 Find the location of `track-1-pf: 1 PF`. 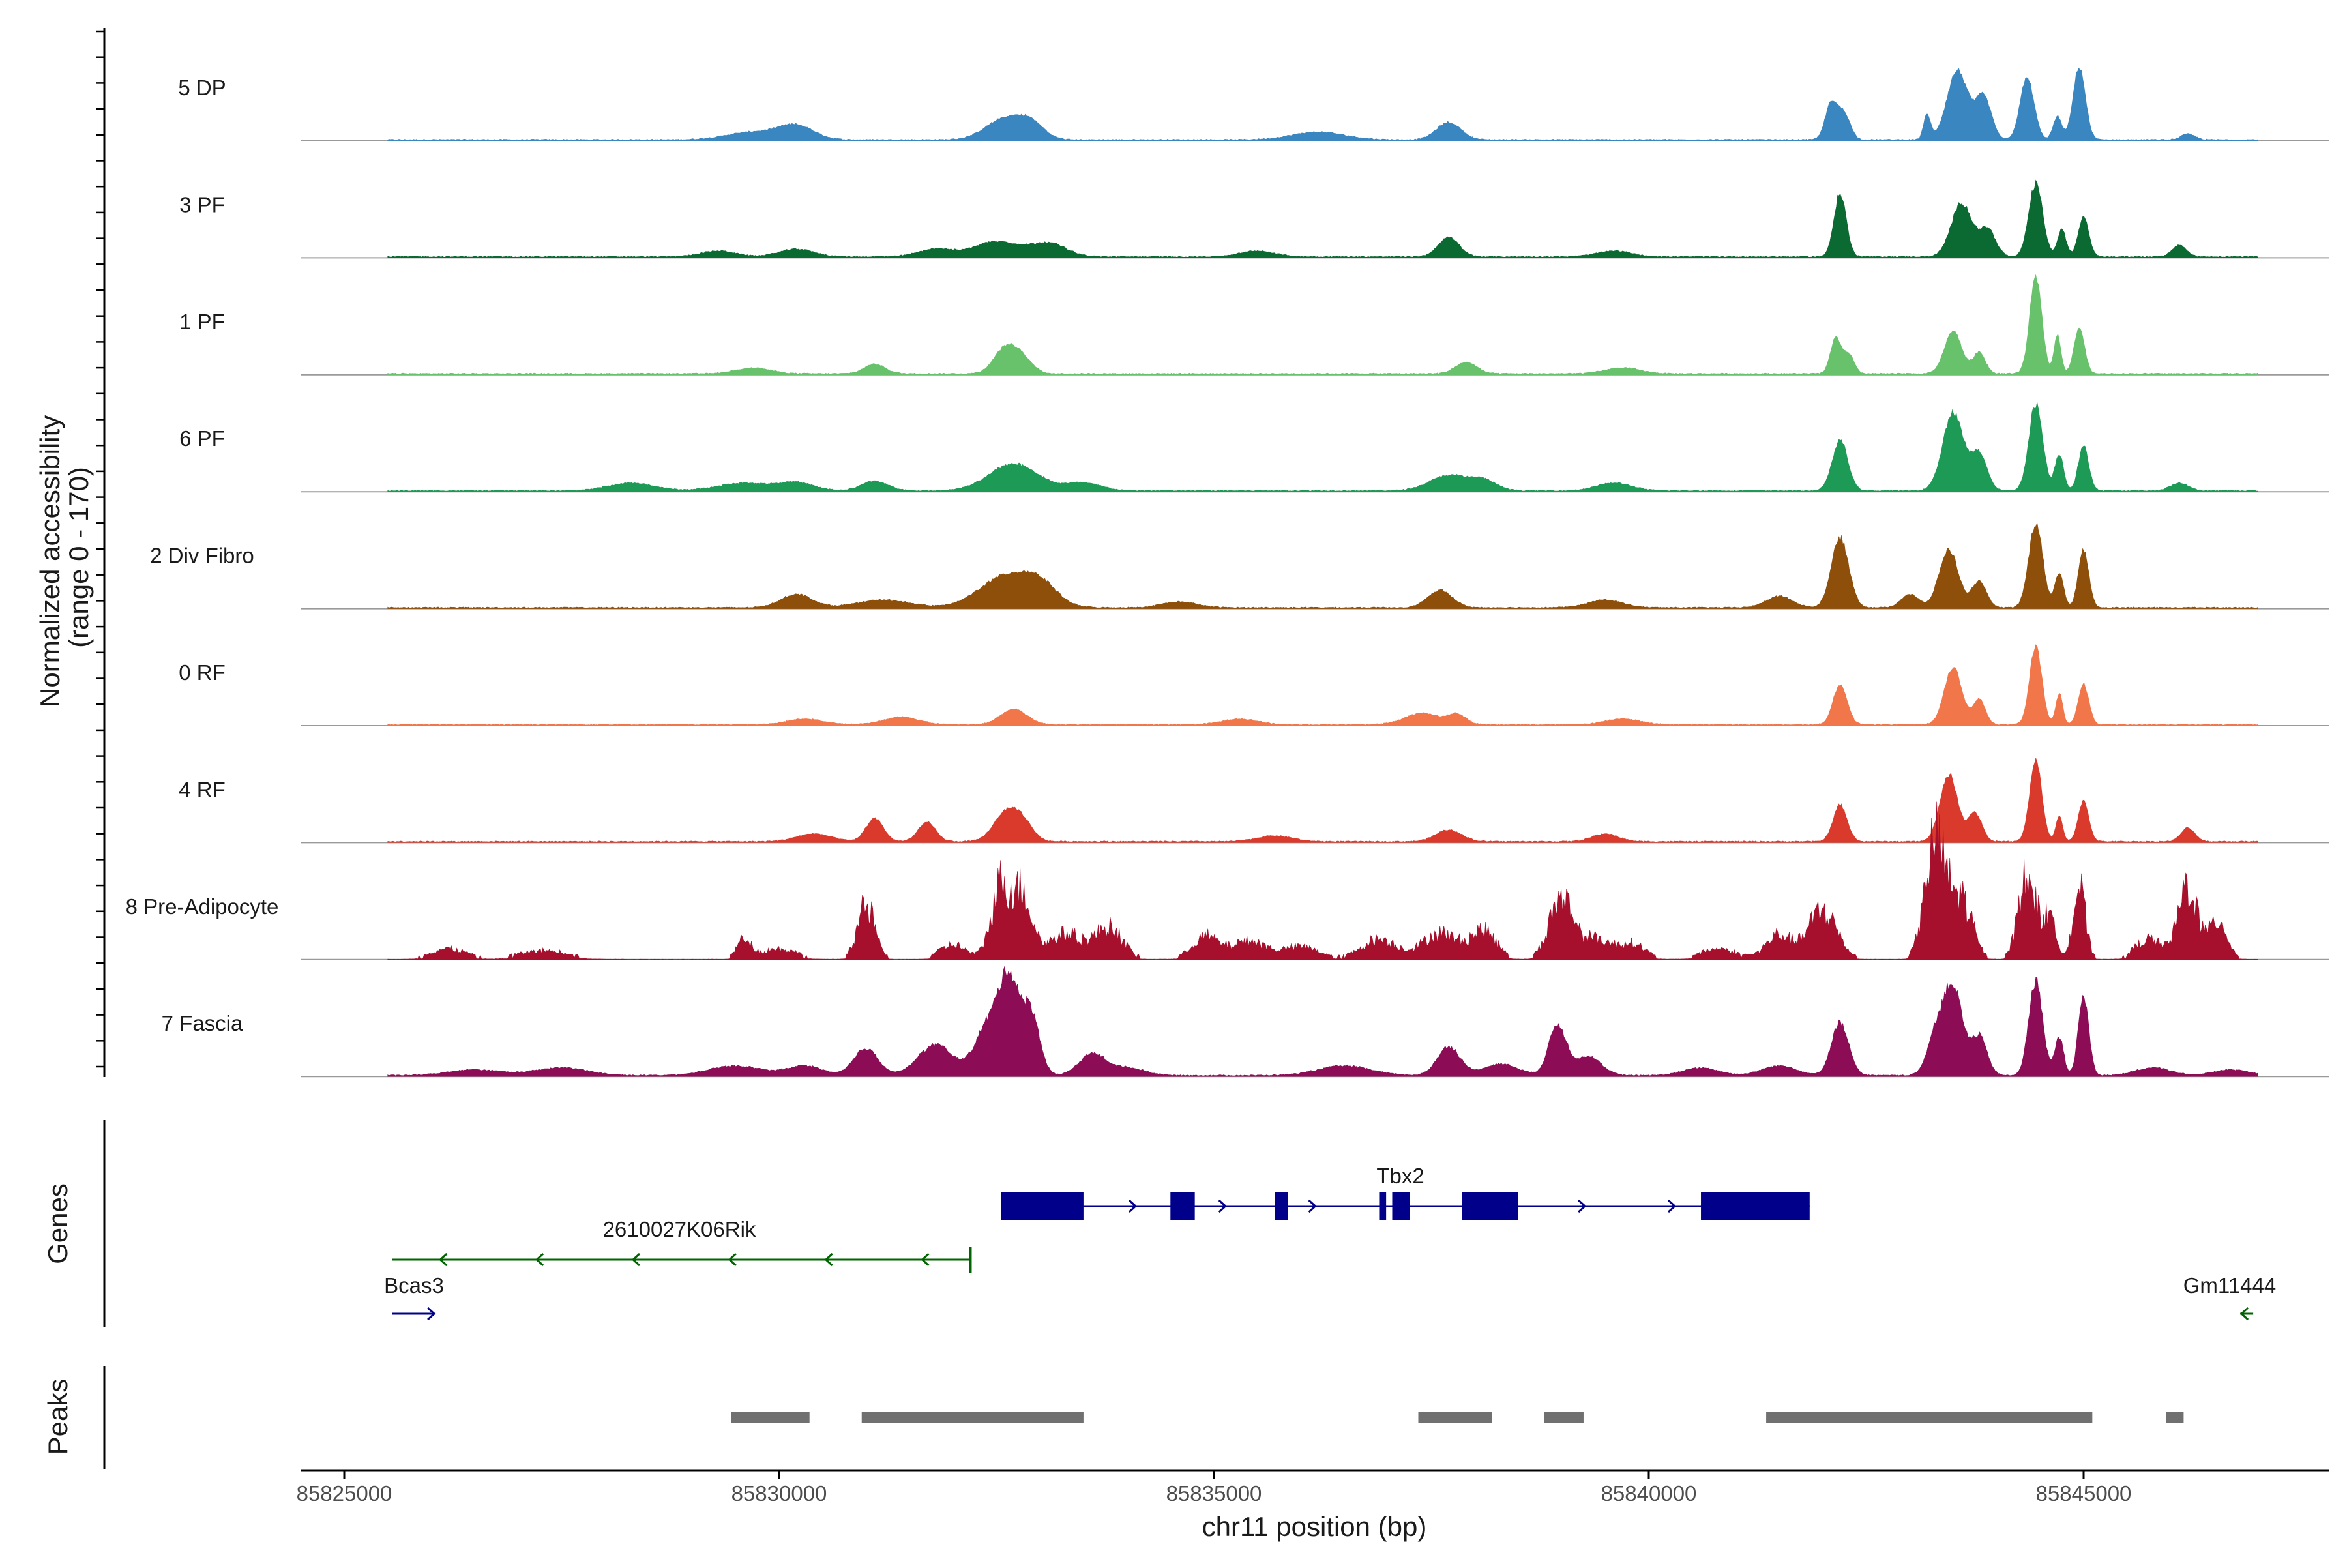

track-1-pf: 1 PF is located at coordinates (1254, 325).